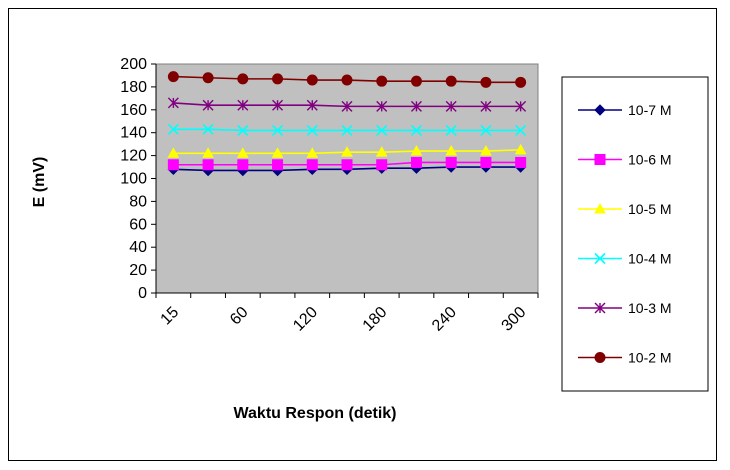  I want to click on x-tick-label: 240, so click(444, 319).